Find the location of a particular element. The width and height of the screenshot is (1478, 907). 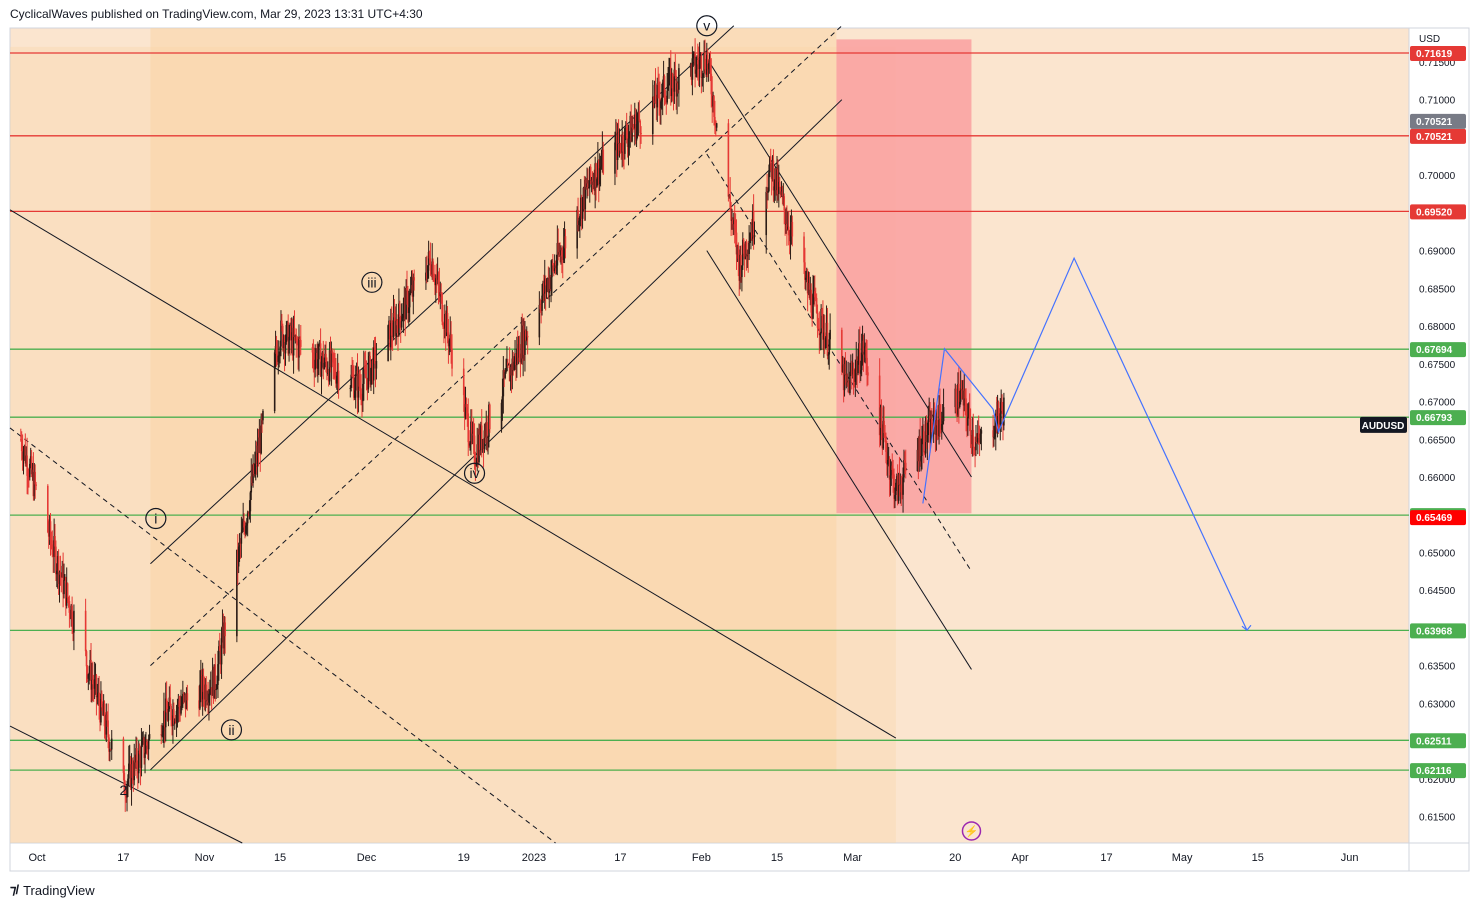

price-tick-label: 0.70000 is located at coordinates (1437, 176).